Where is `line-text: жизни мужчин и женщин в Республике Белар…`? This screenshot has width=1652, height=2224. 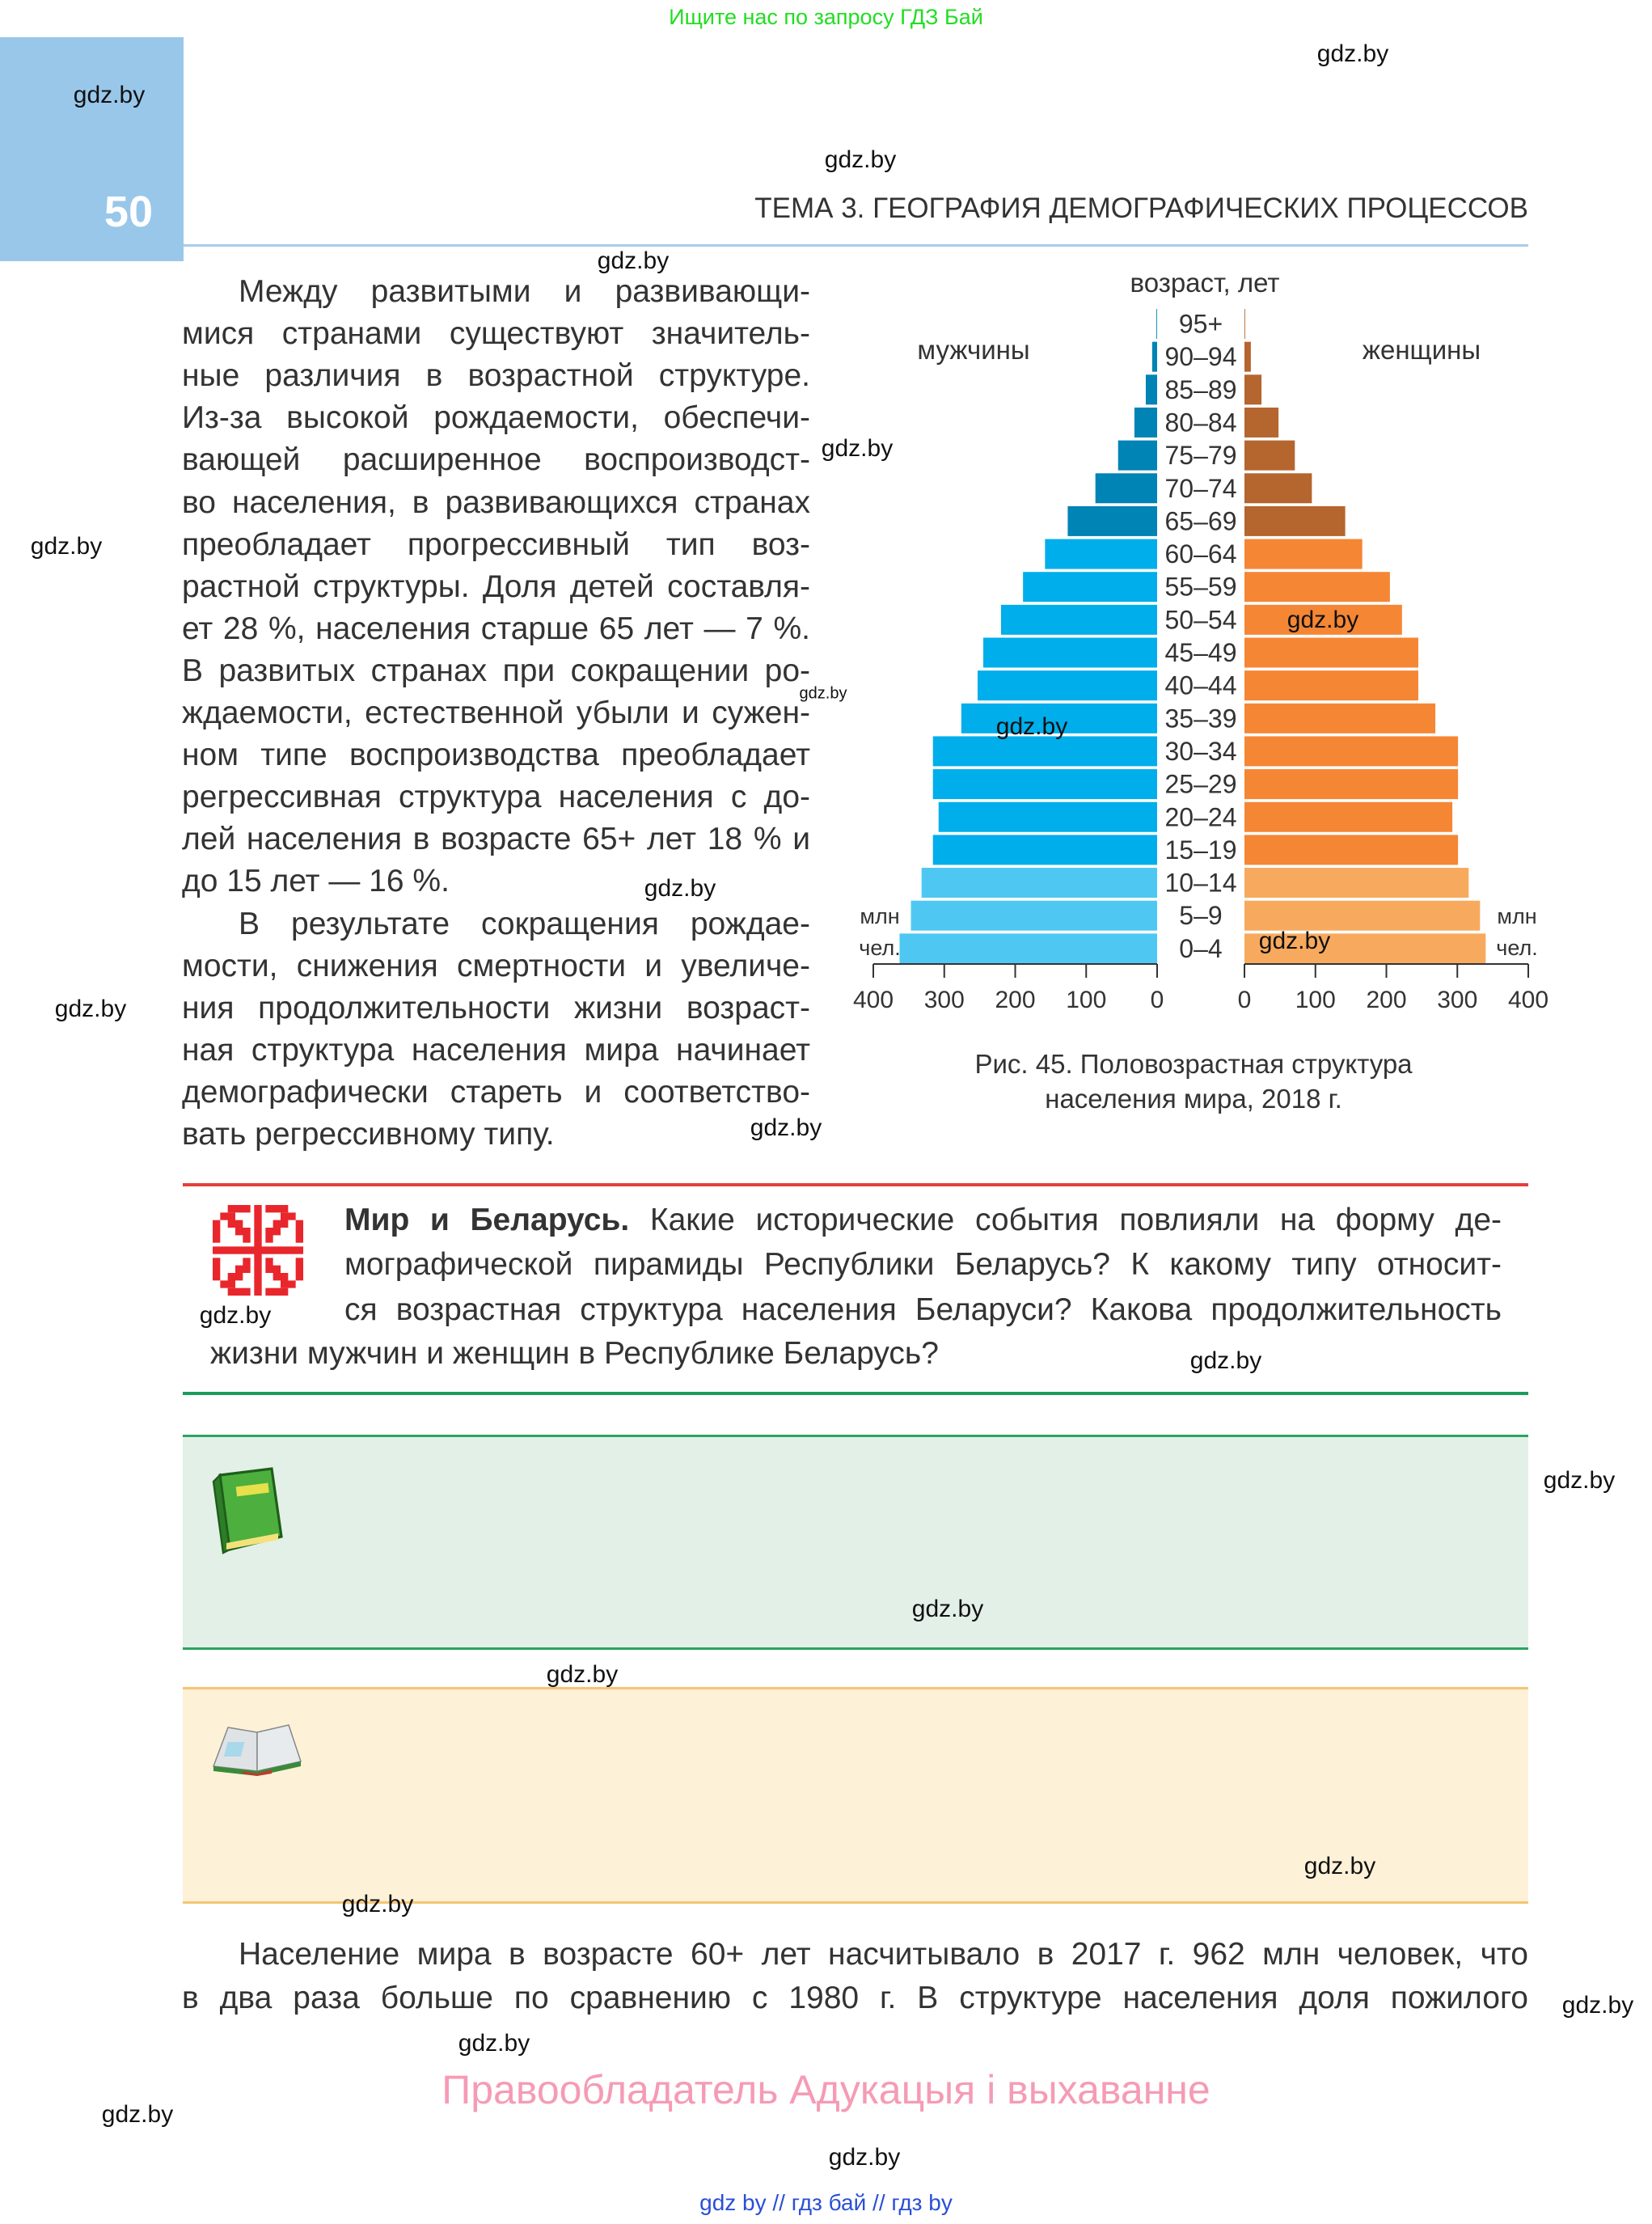 line-text: жизни мужчин и женщин в Республике Белар… is located at coordinates (574, 1353).